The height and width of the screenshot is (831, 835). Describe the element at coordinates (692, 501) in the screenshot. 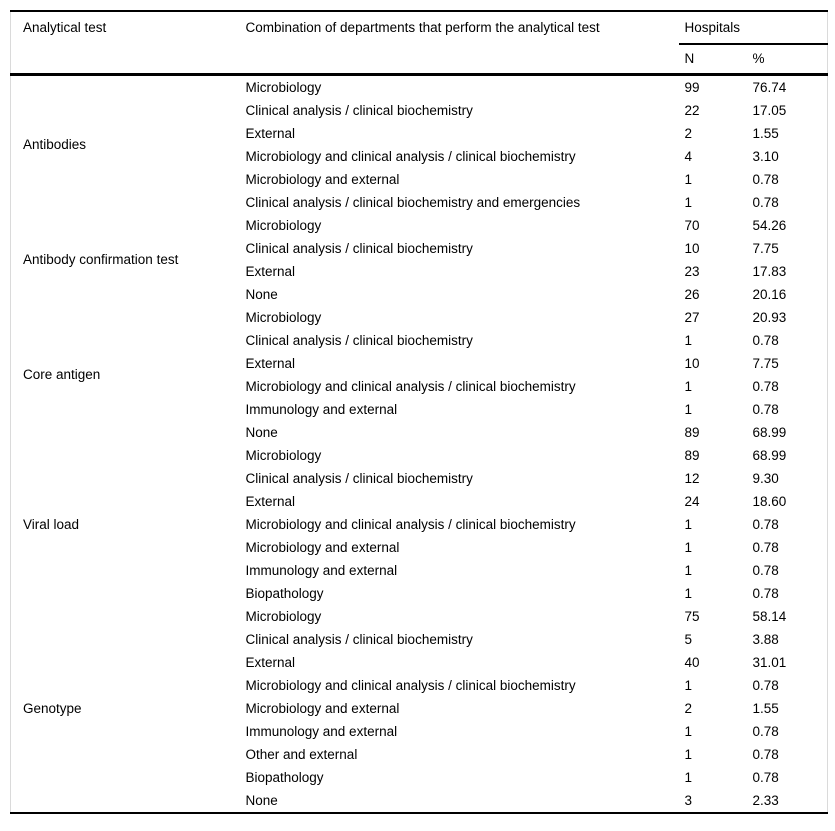

I see `n-value-cell: 24` at that location.